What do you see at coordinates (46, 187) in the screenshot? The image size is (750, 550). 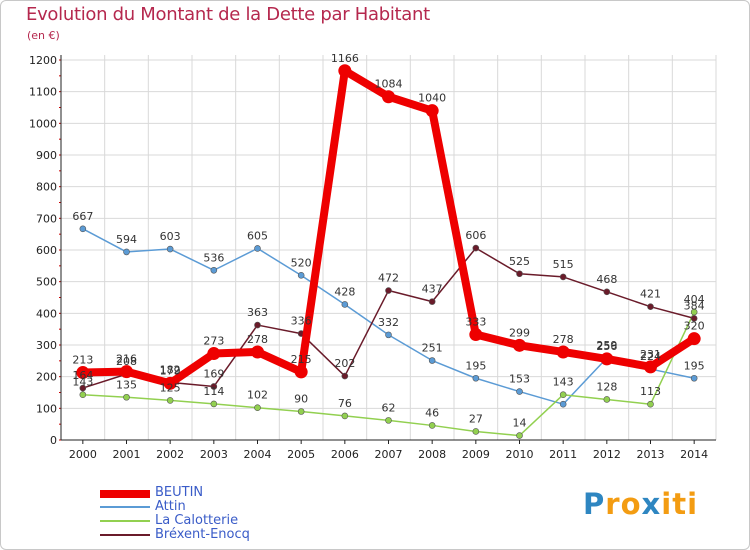 I see `y-tick-label: 800` at bounding box center [46, 187].